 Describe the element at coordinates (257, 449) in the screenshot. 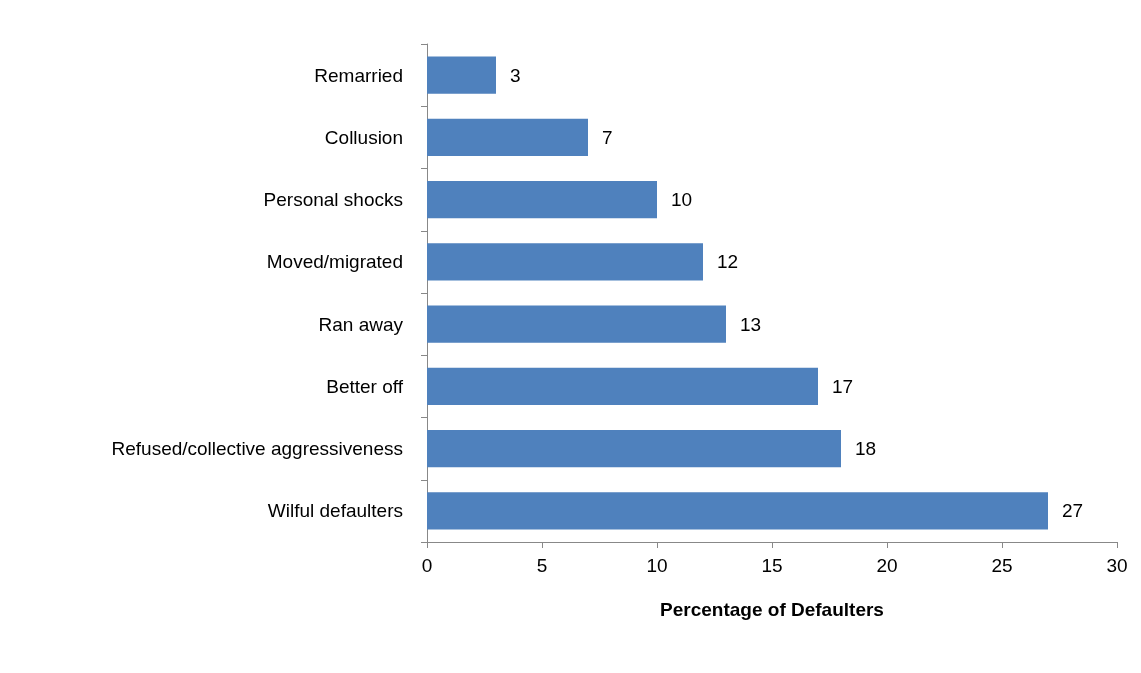

I see `y-tick-label: Refused/collective aggressiveness` at that location.